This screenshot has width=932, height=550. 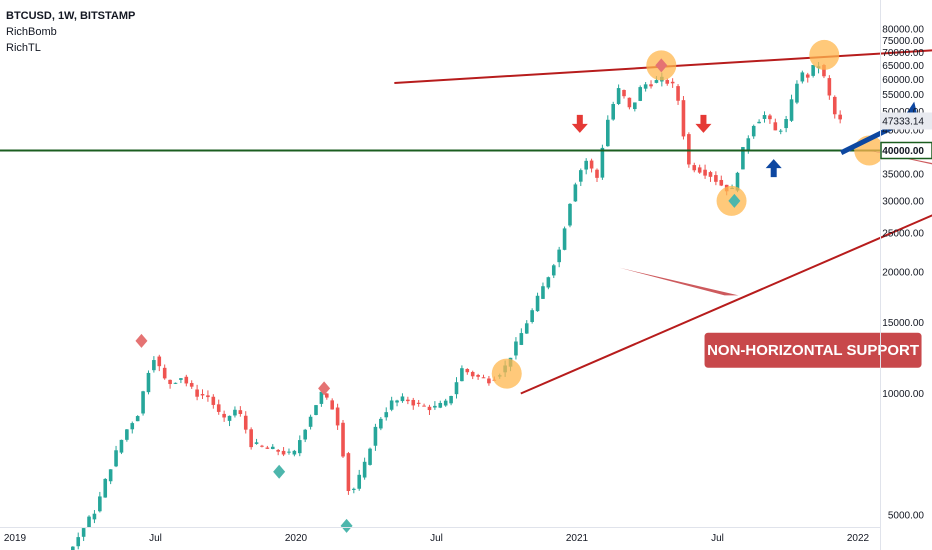 I want to click on chart-legend: BTCUSD, 1W, BITSTAMP RichBomb RichTL, so click(x=70, y=32).